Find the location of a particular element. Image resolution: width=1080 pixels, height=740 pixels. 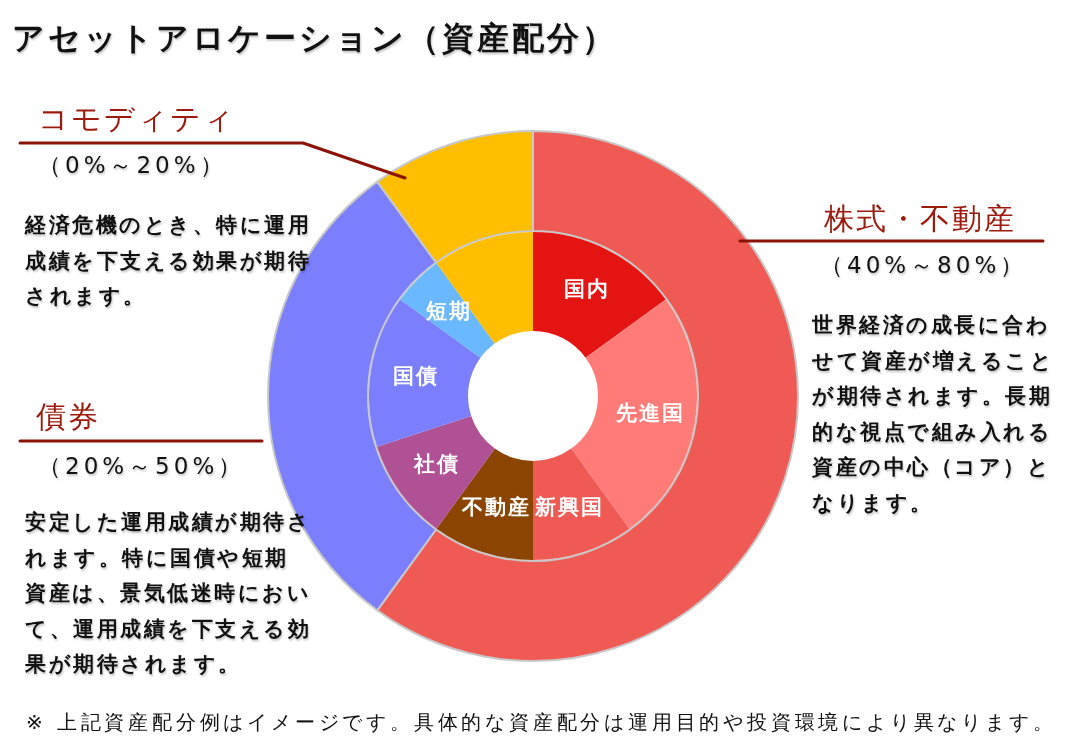

chart-title: アセットアロケーション（資産配分） is located at coordinates (314, 38).